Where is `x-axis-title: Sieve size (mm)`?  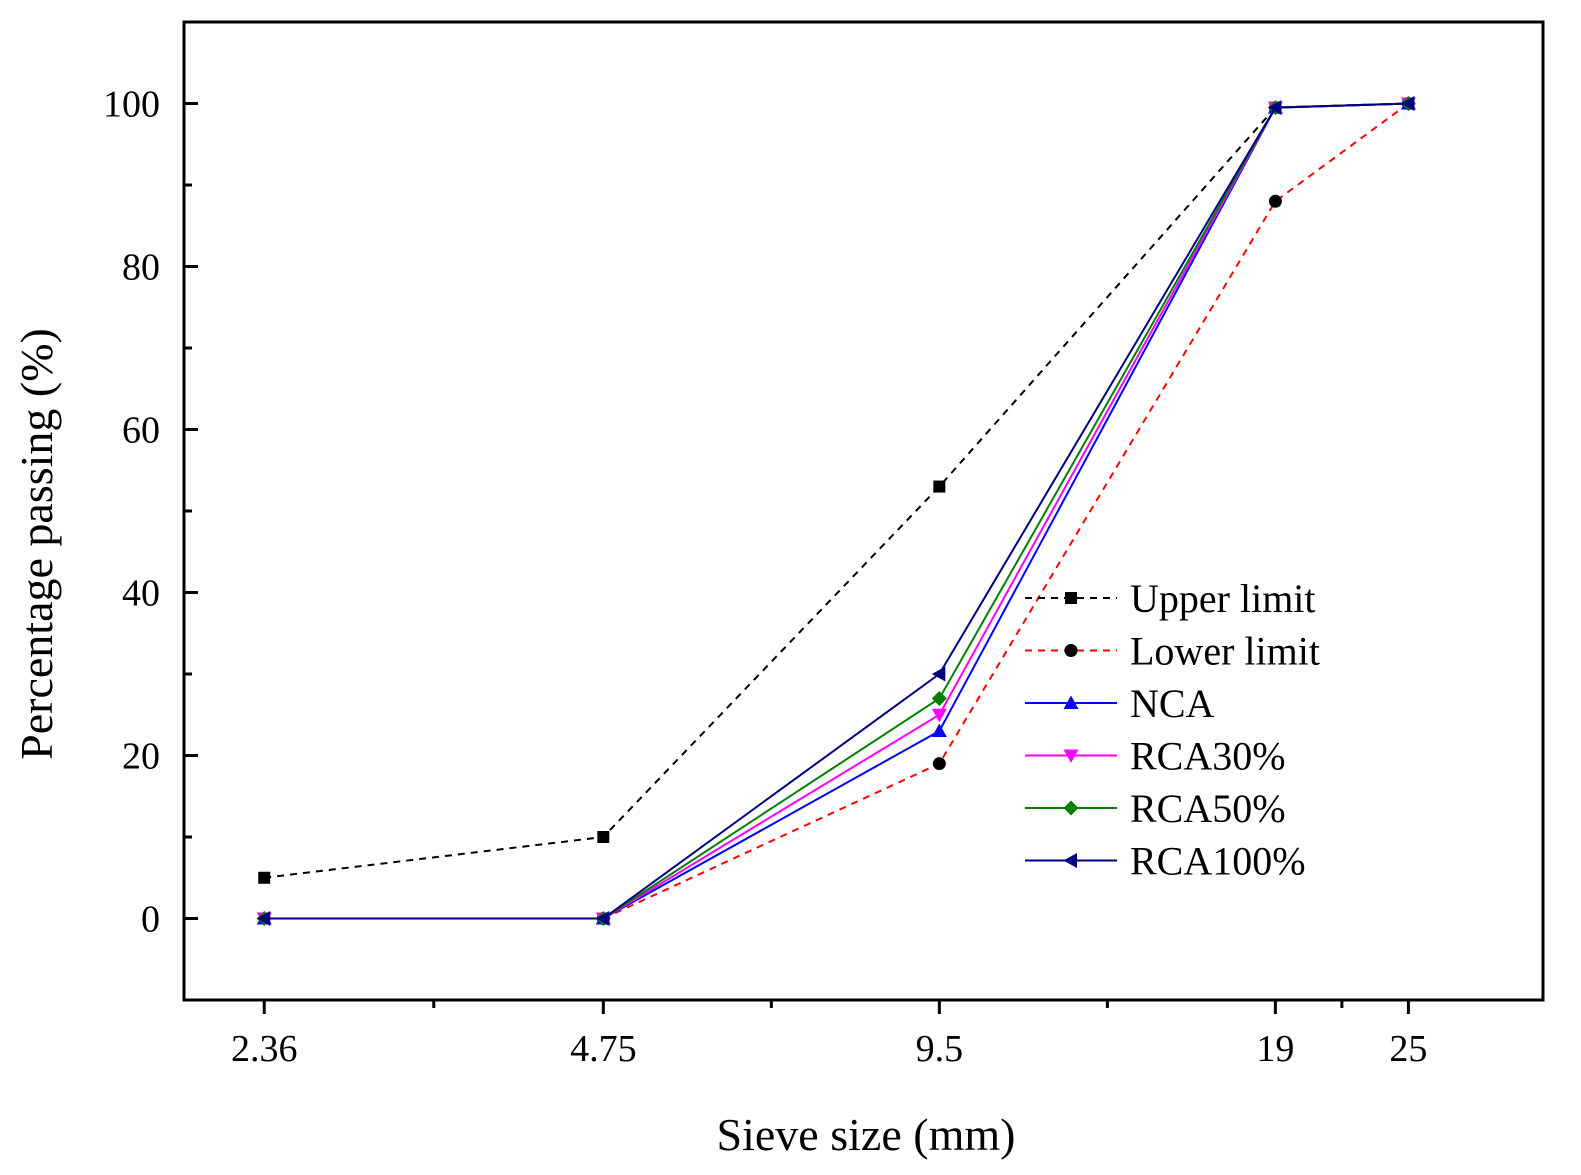 x-axis-title: Sieve size (mm) is located at coordinates (866, 1134).